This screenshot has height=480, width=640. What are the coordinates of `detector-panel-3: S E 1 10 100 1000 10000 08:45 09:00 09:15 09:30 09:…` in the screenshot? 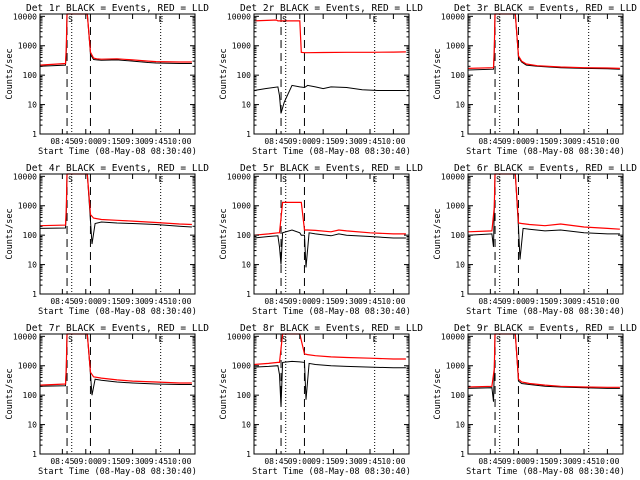 It's located at (535, 80).